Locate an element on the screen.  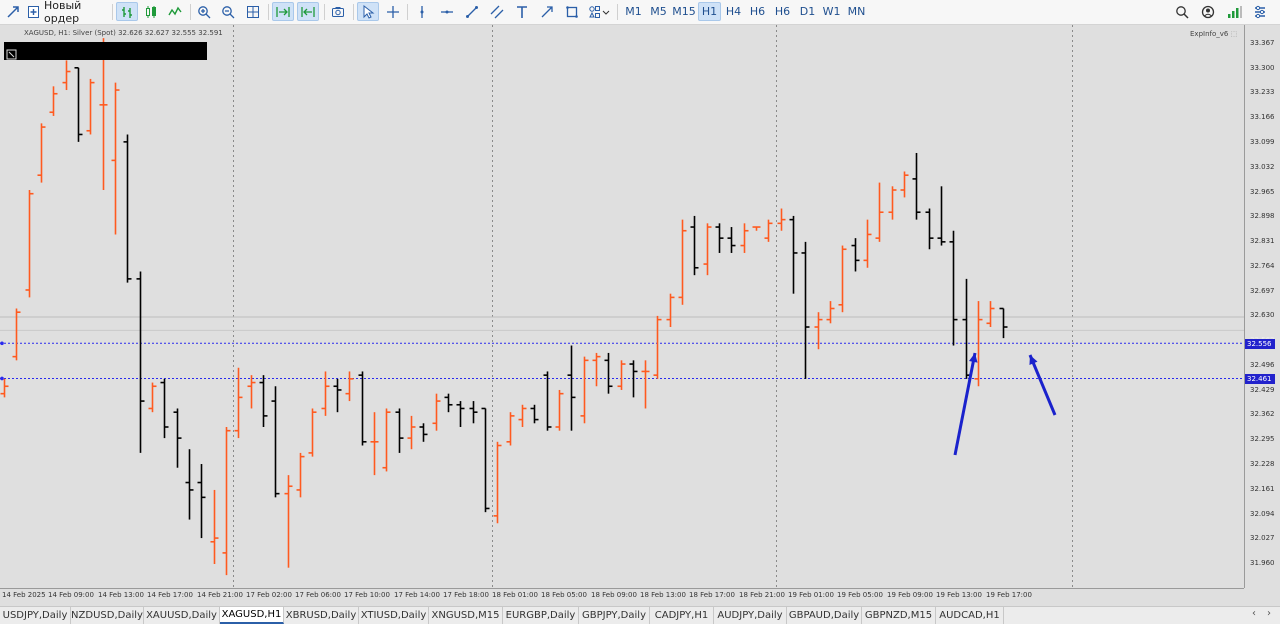
signal-icon is located at coordinates (1235, 11).